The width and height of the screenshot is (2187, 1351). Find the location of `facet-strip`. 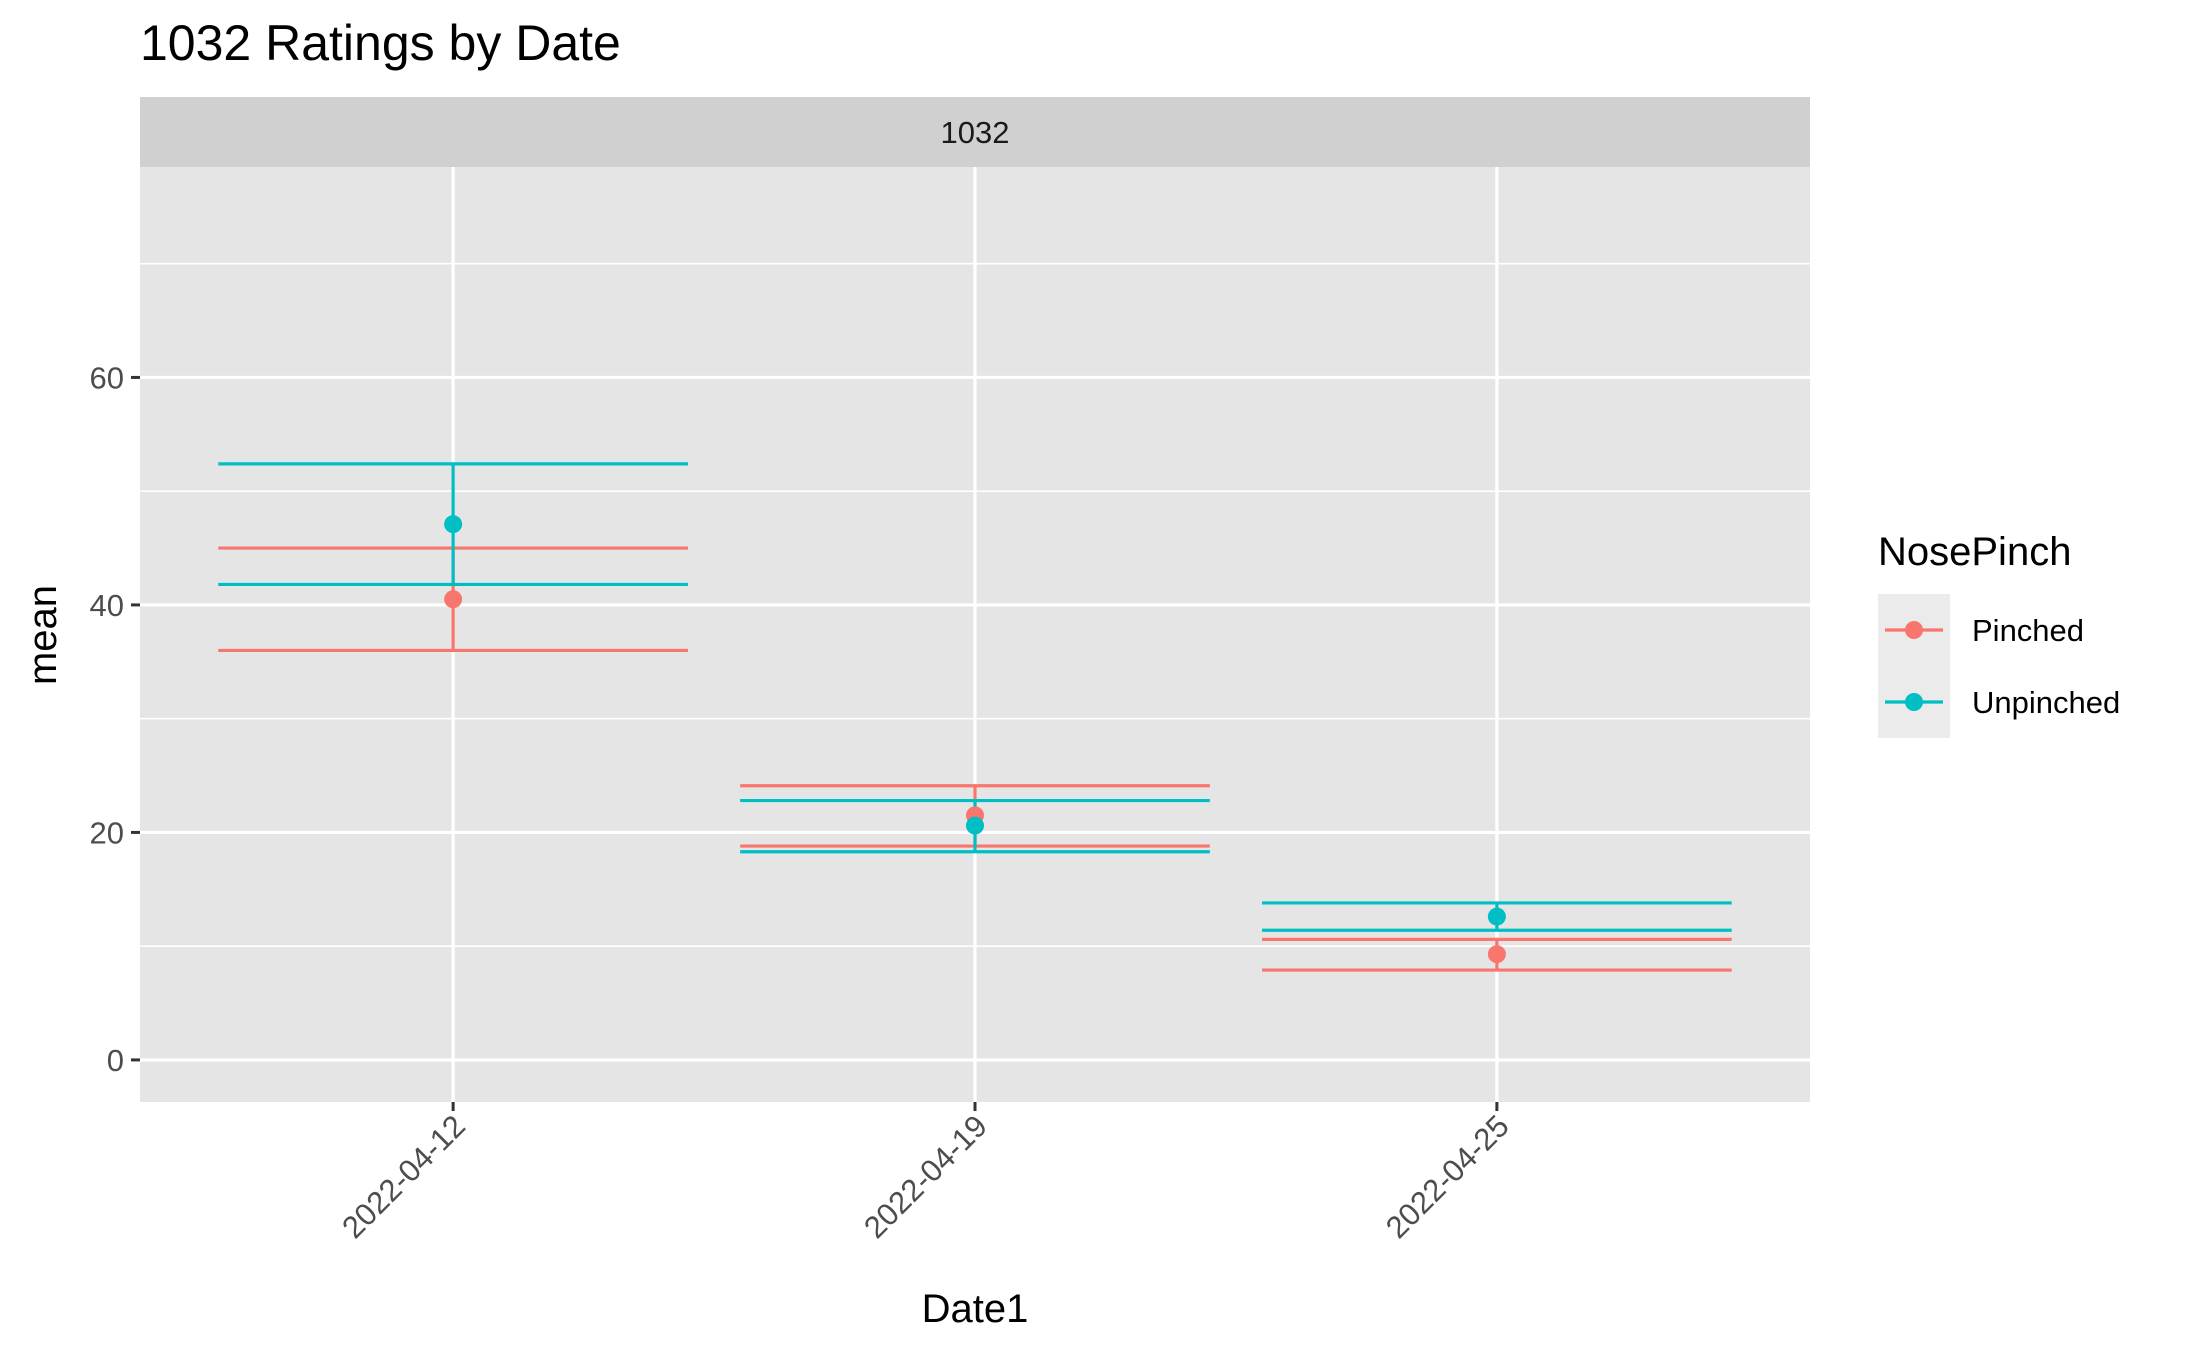

facet-strip is located at coordinates (975, 132).